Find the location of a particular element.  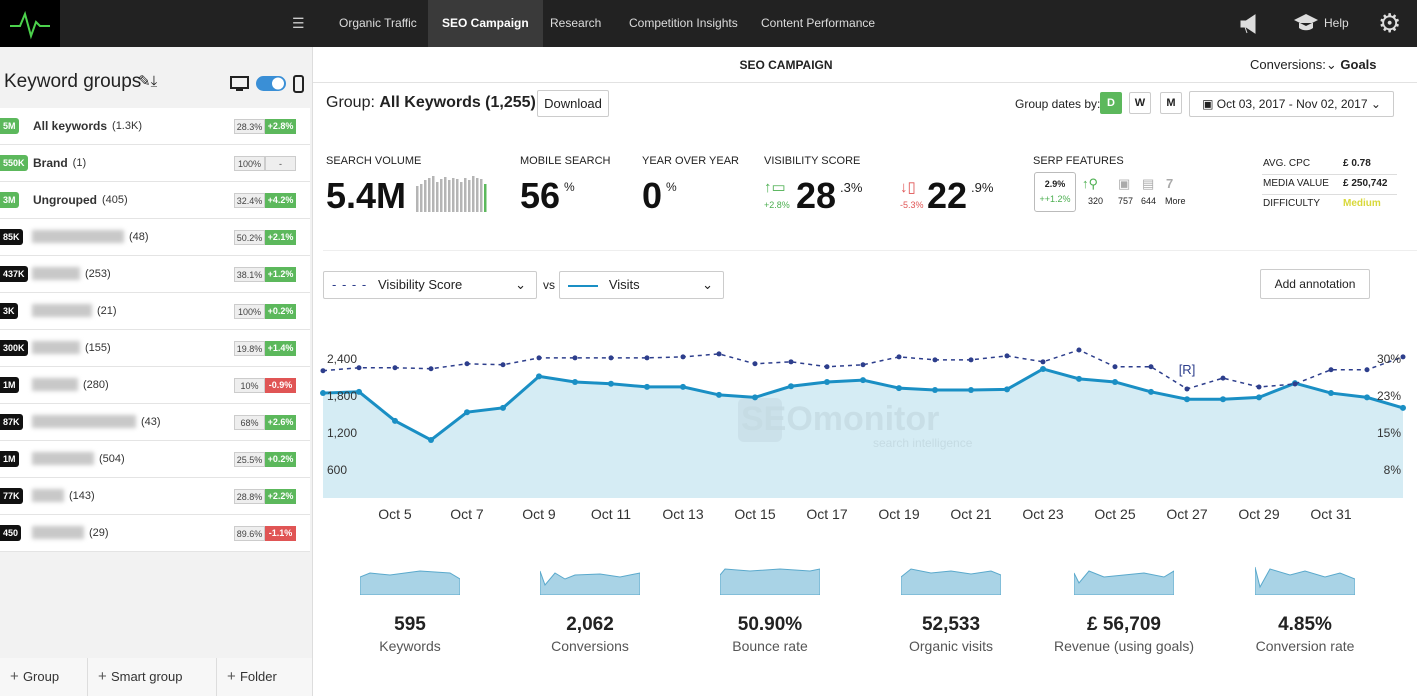

group-row: 1M (280) 10% -0.9% is located at coordinates (155, 385).